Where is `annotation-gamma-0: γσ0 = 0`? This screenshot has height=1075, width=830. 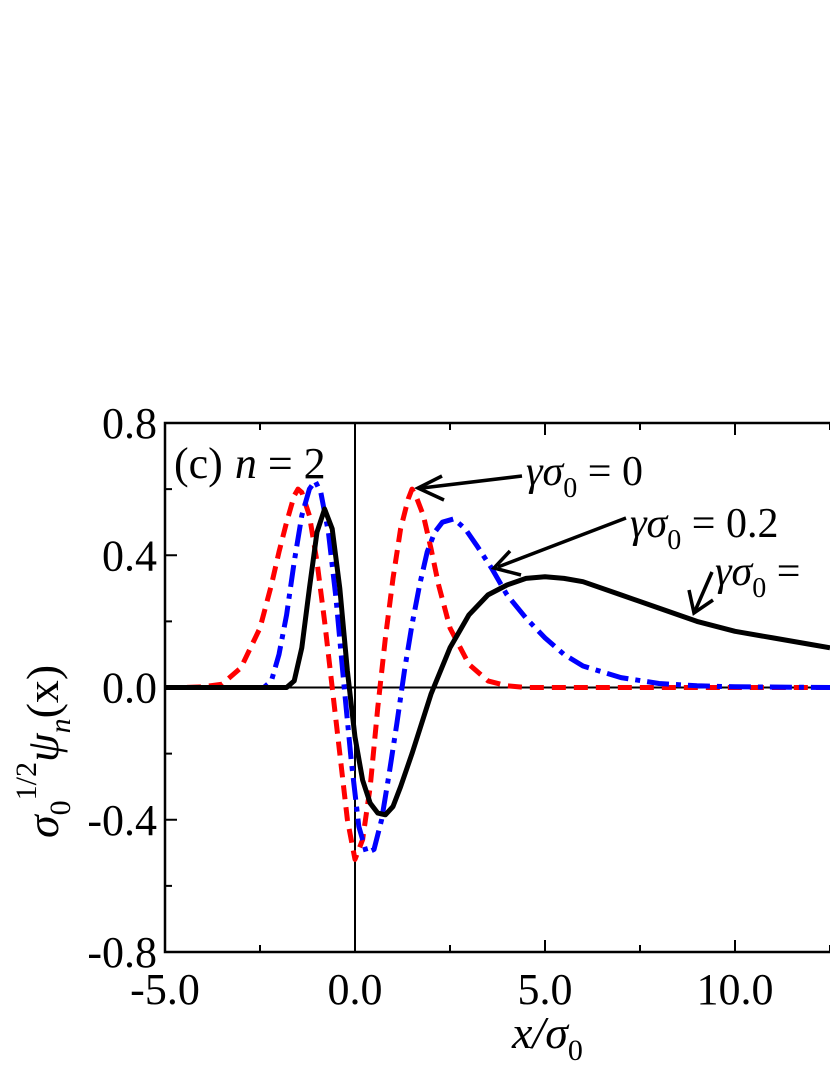
annotation-gamma-0: γσ0 = 0 is located at coordinates (584, 476).